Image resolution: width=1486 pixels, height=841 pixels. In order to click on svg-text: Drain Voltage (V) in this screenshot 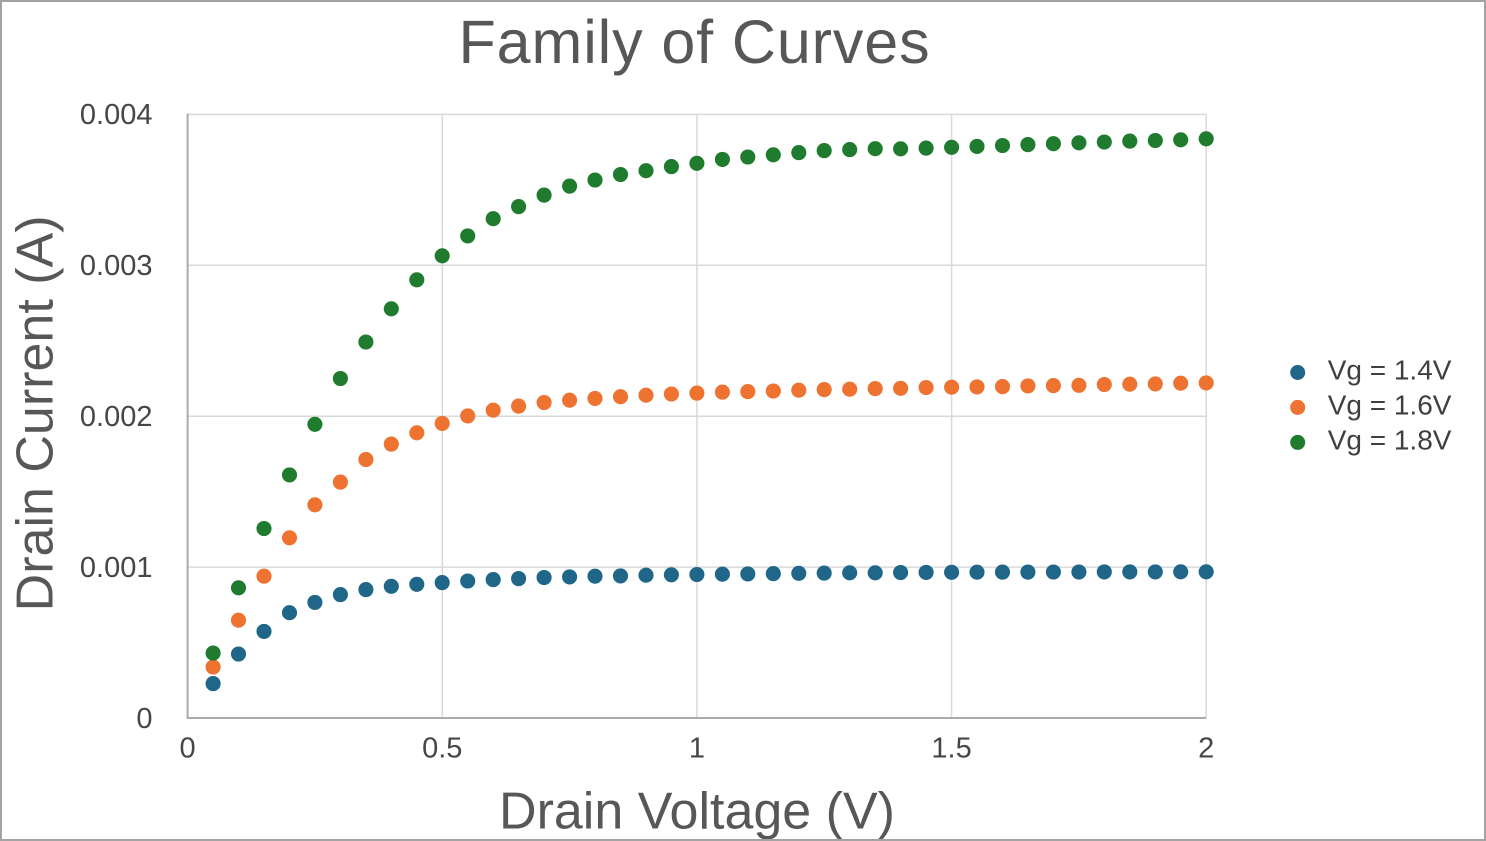, I will do `click(697, 812)`.